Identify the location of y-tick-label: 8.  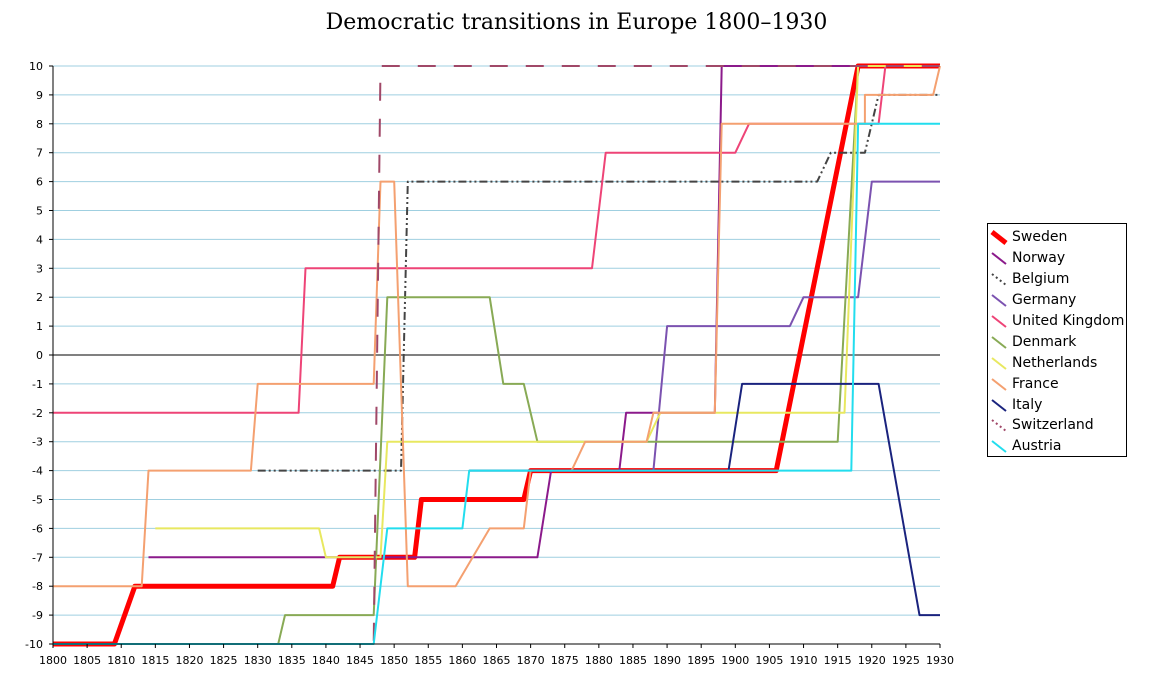
(39, 124).